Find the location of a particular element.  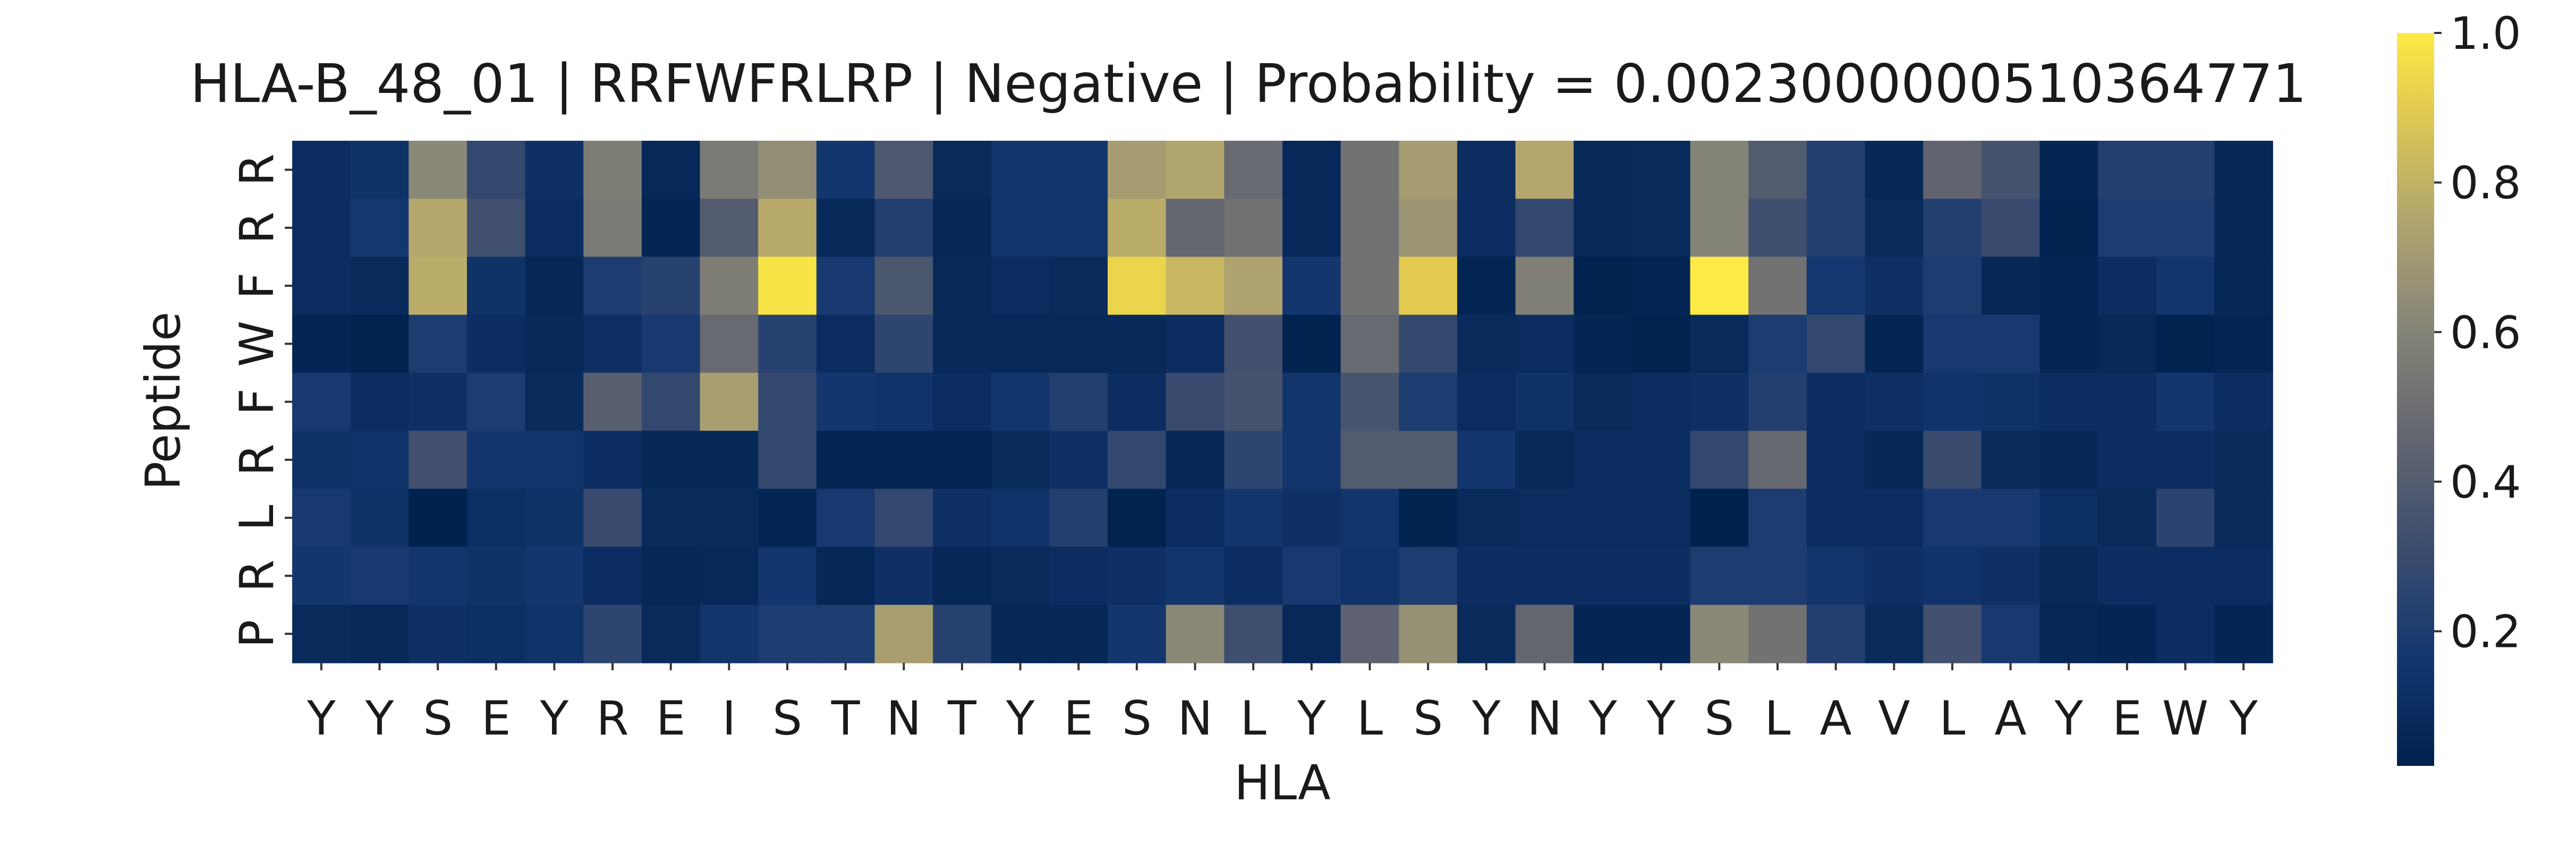

x-axis-label: HLA is located at coordinates (1282, 783).